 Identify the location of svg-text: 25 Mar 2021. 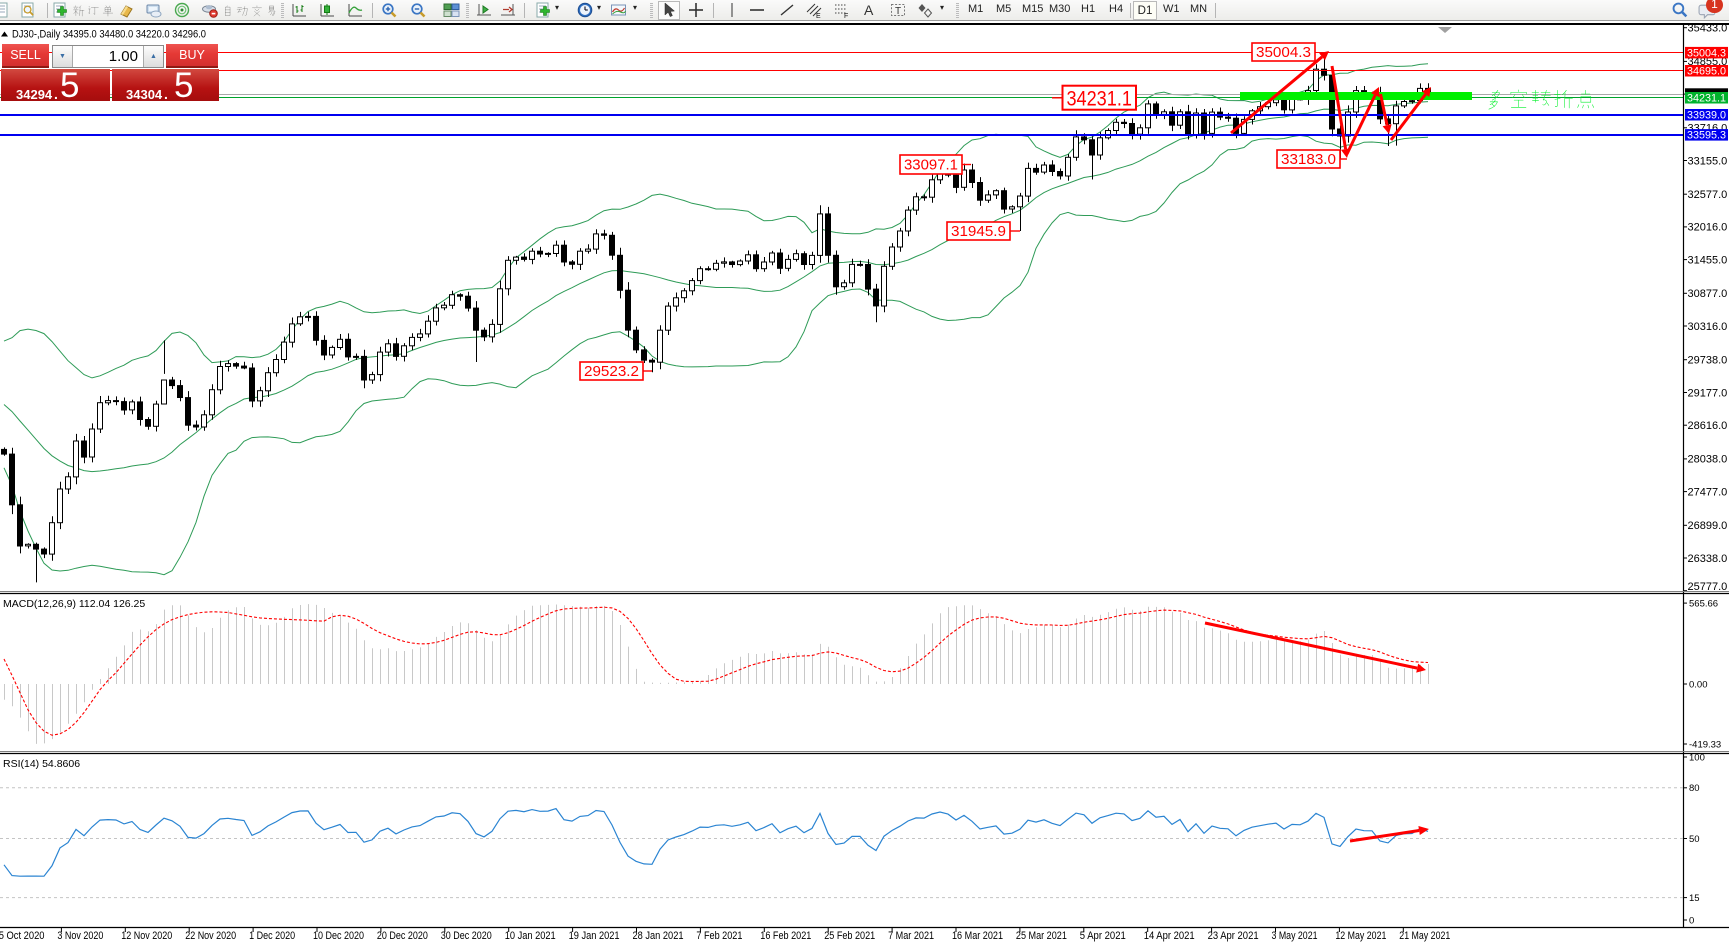
(1041, 936).